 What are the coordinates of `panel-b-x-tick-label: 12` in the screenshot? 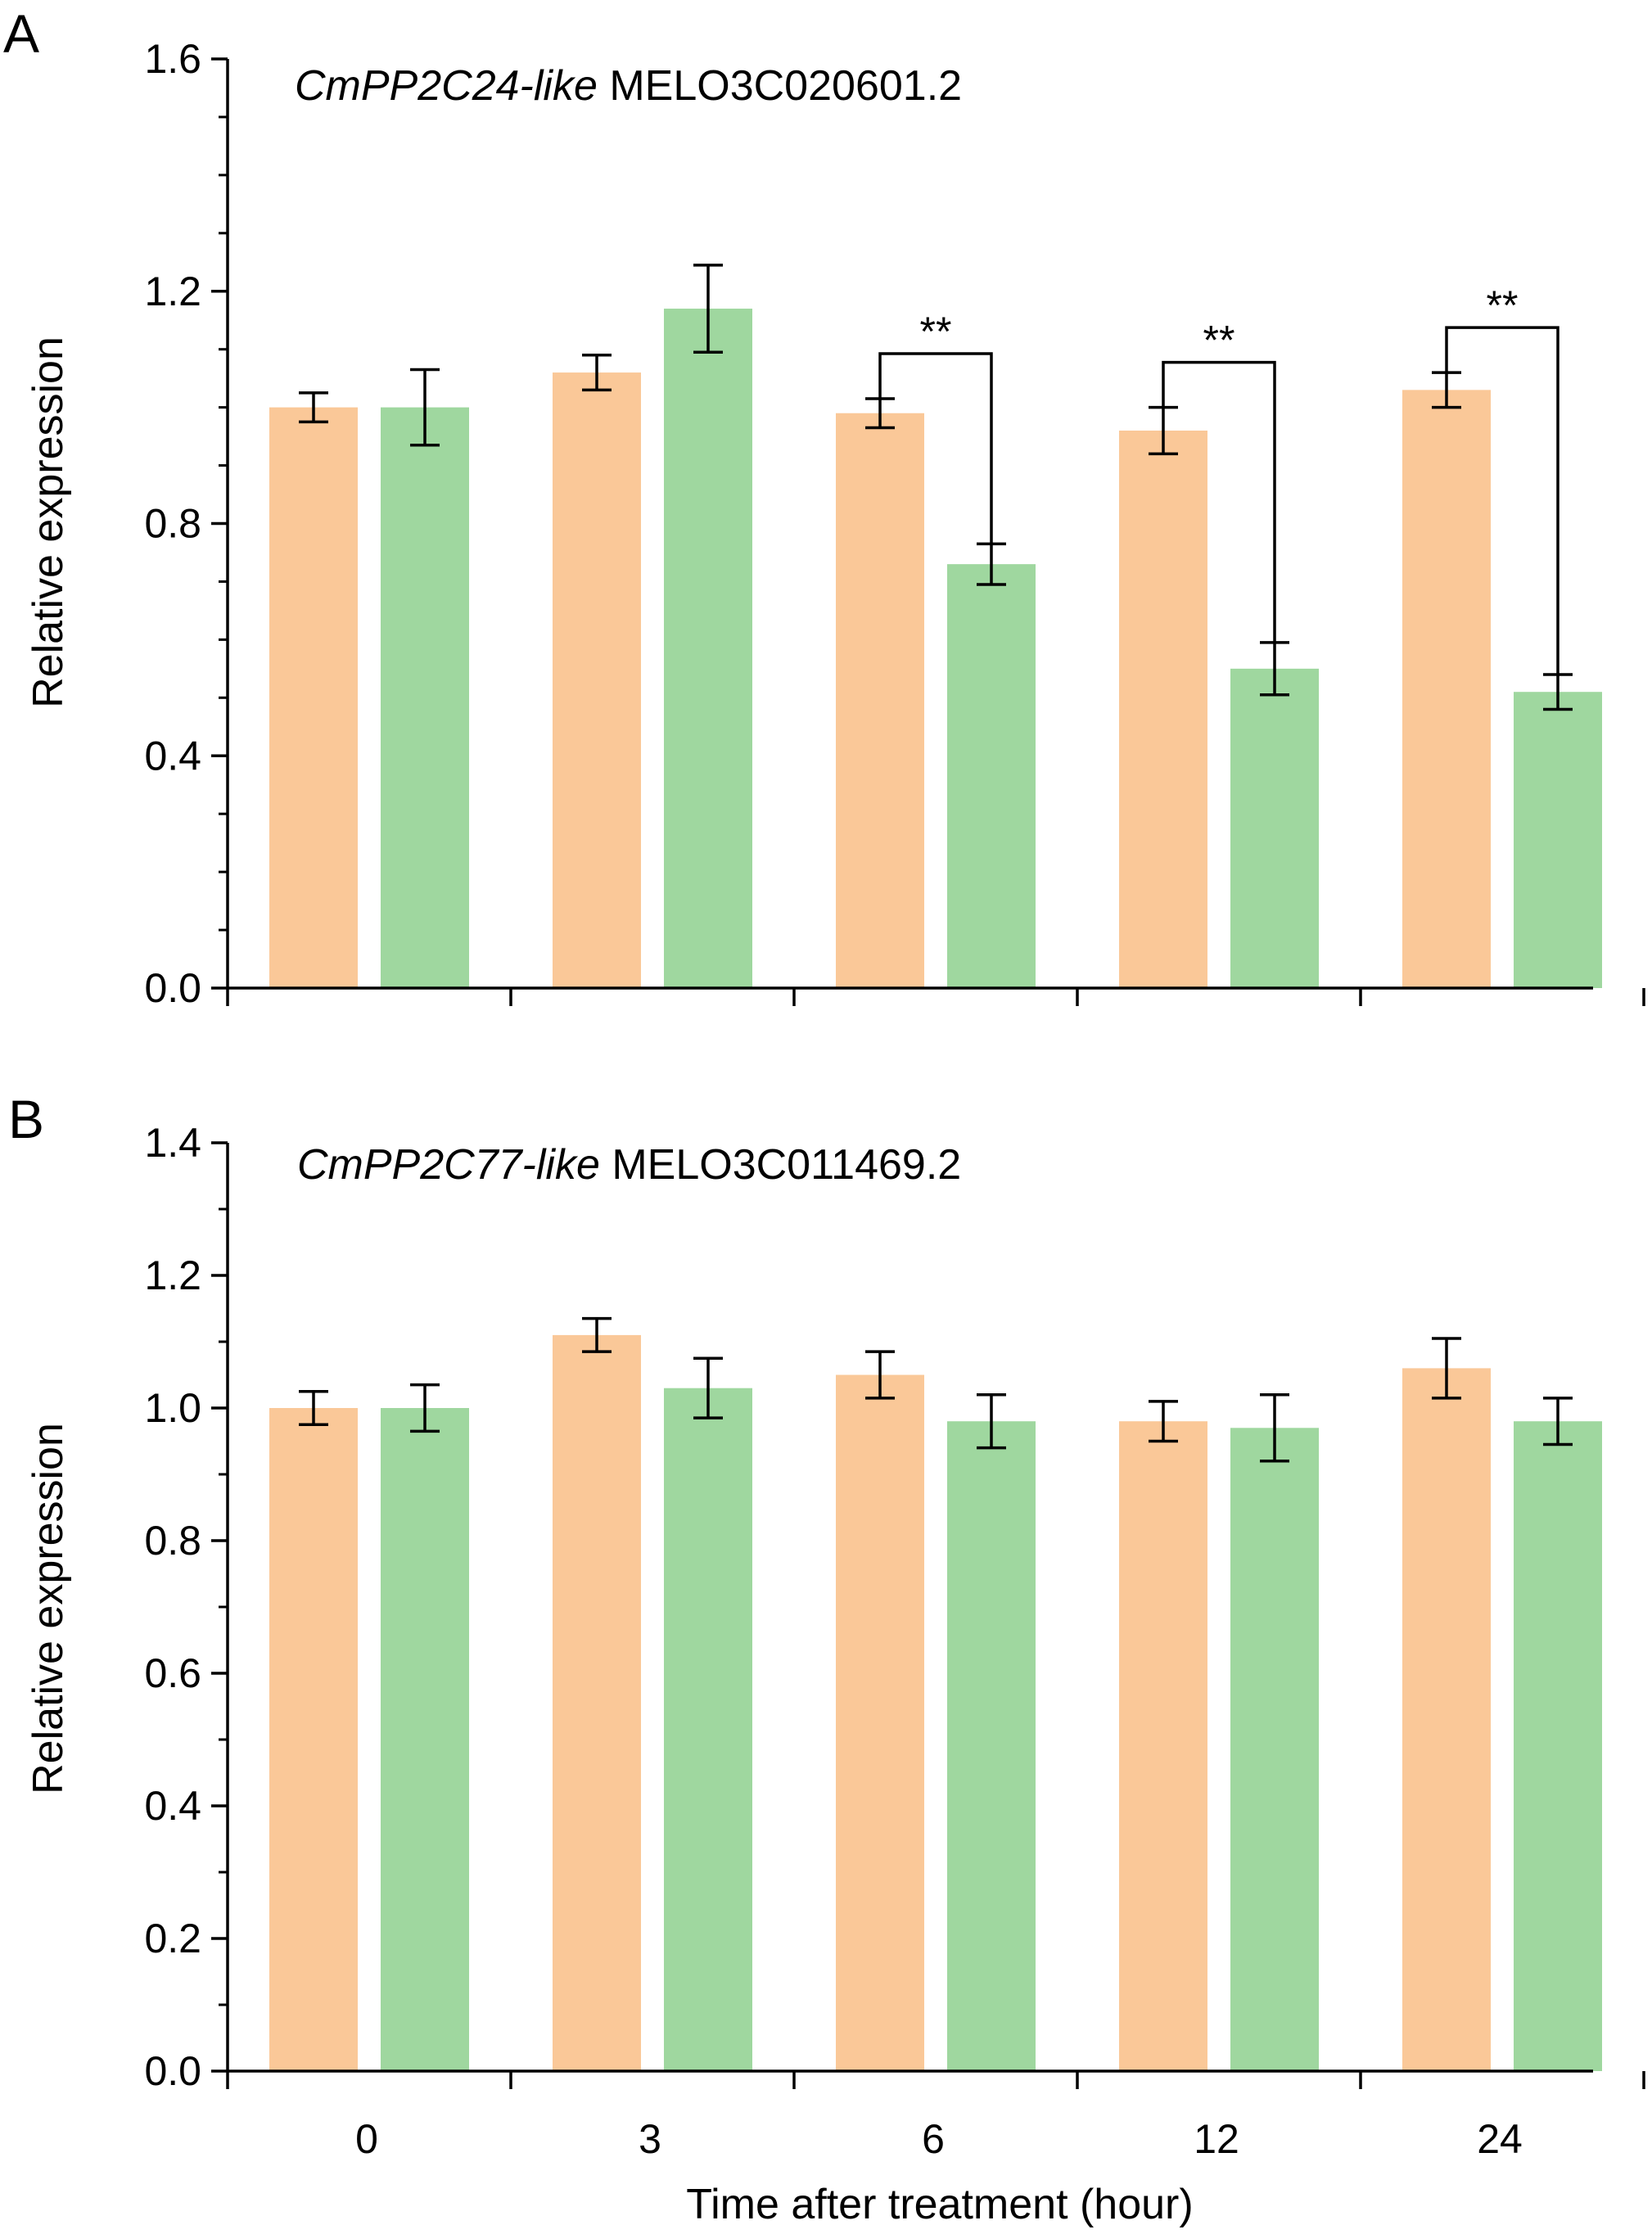 It's located at (1216, 2139).